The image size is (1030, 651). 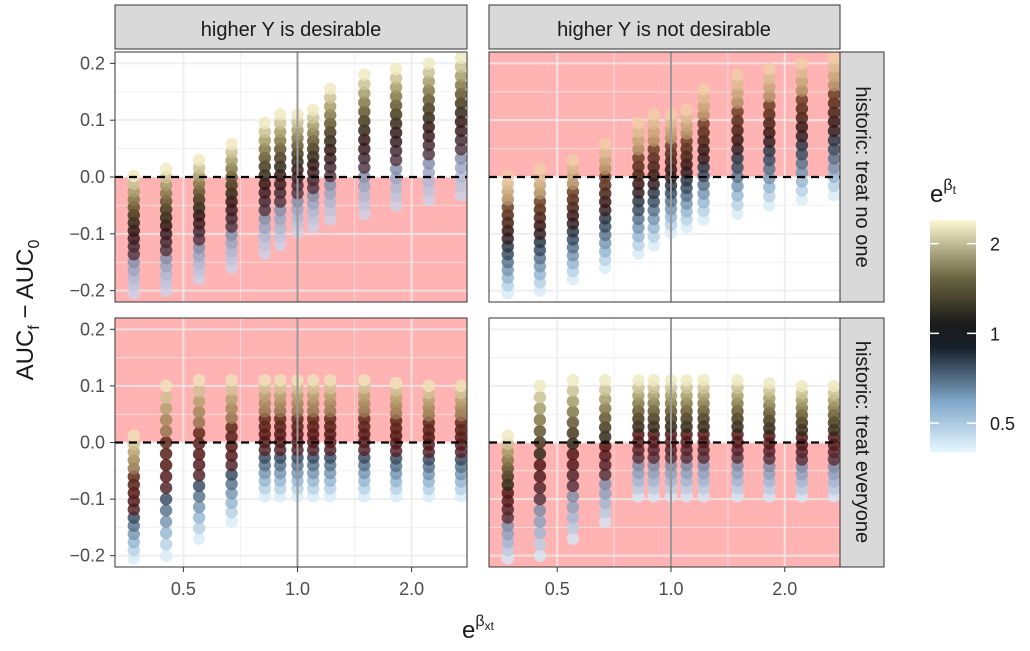 What do you see at coordinates (1002, 424) in the screenshot?
I see `legend-tick-label: 0.5` at bounding box center [1002, 424].